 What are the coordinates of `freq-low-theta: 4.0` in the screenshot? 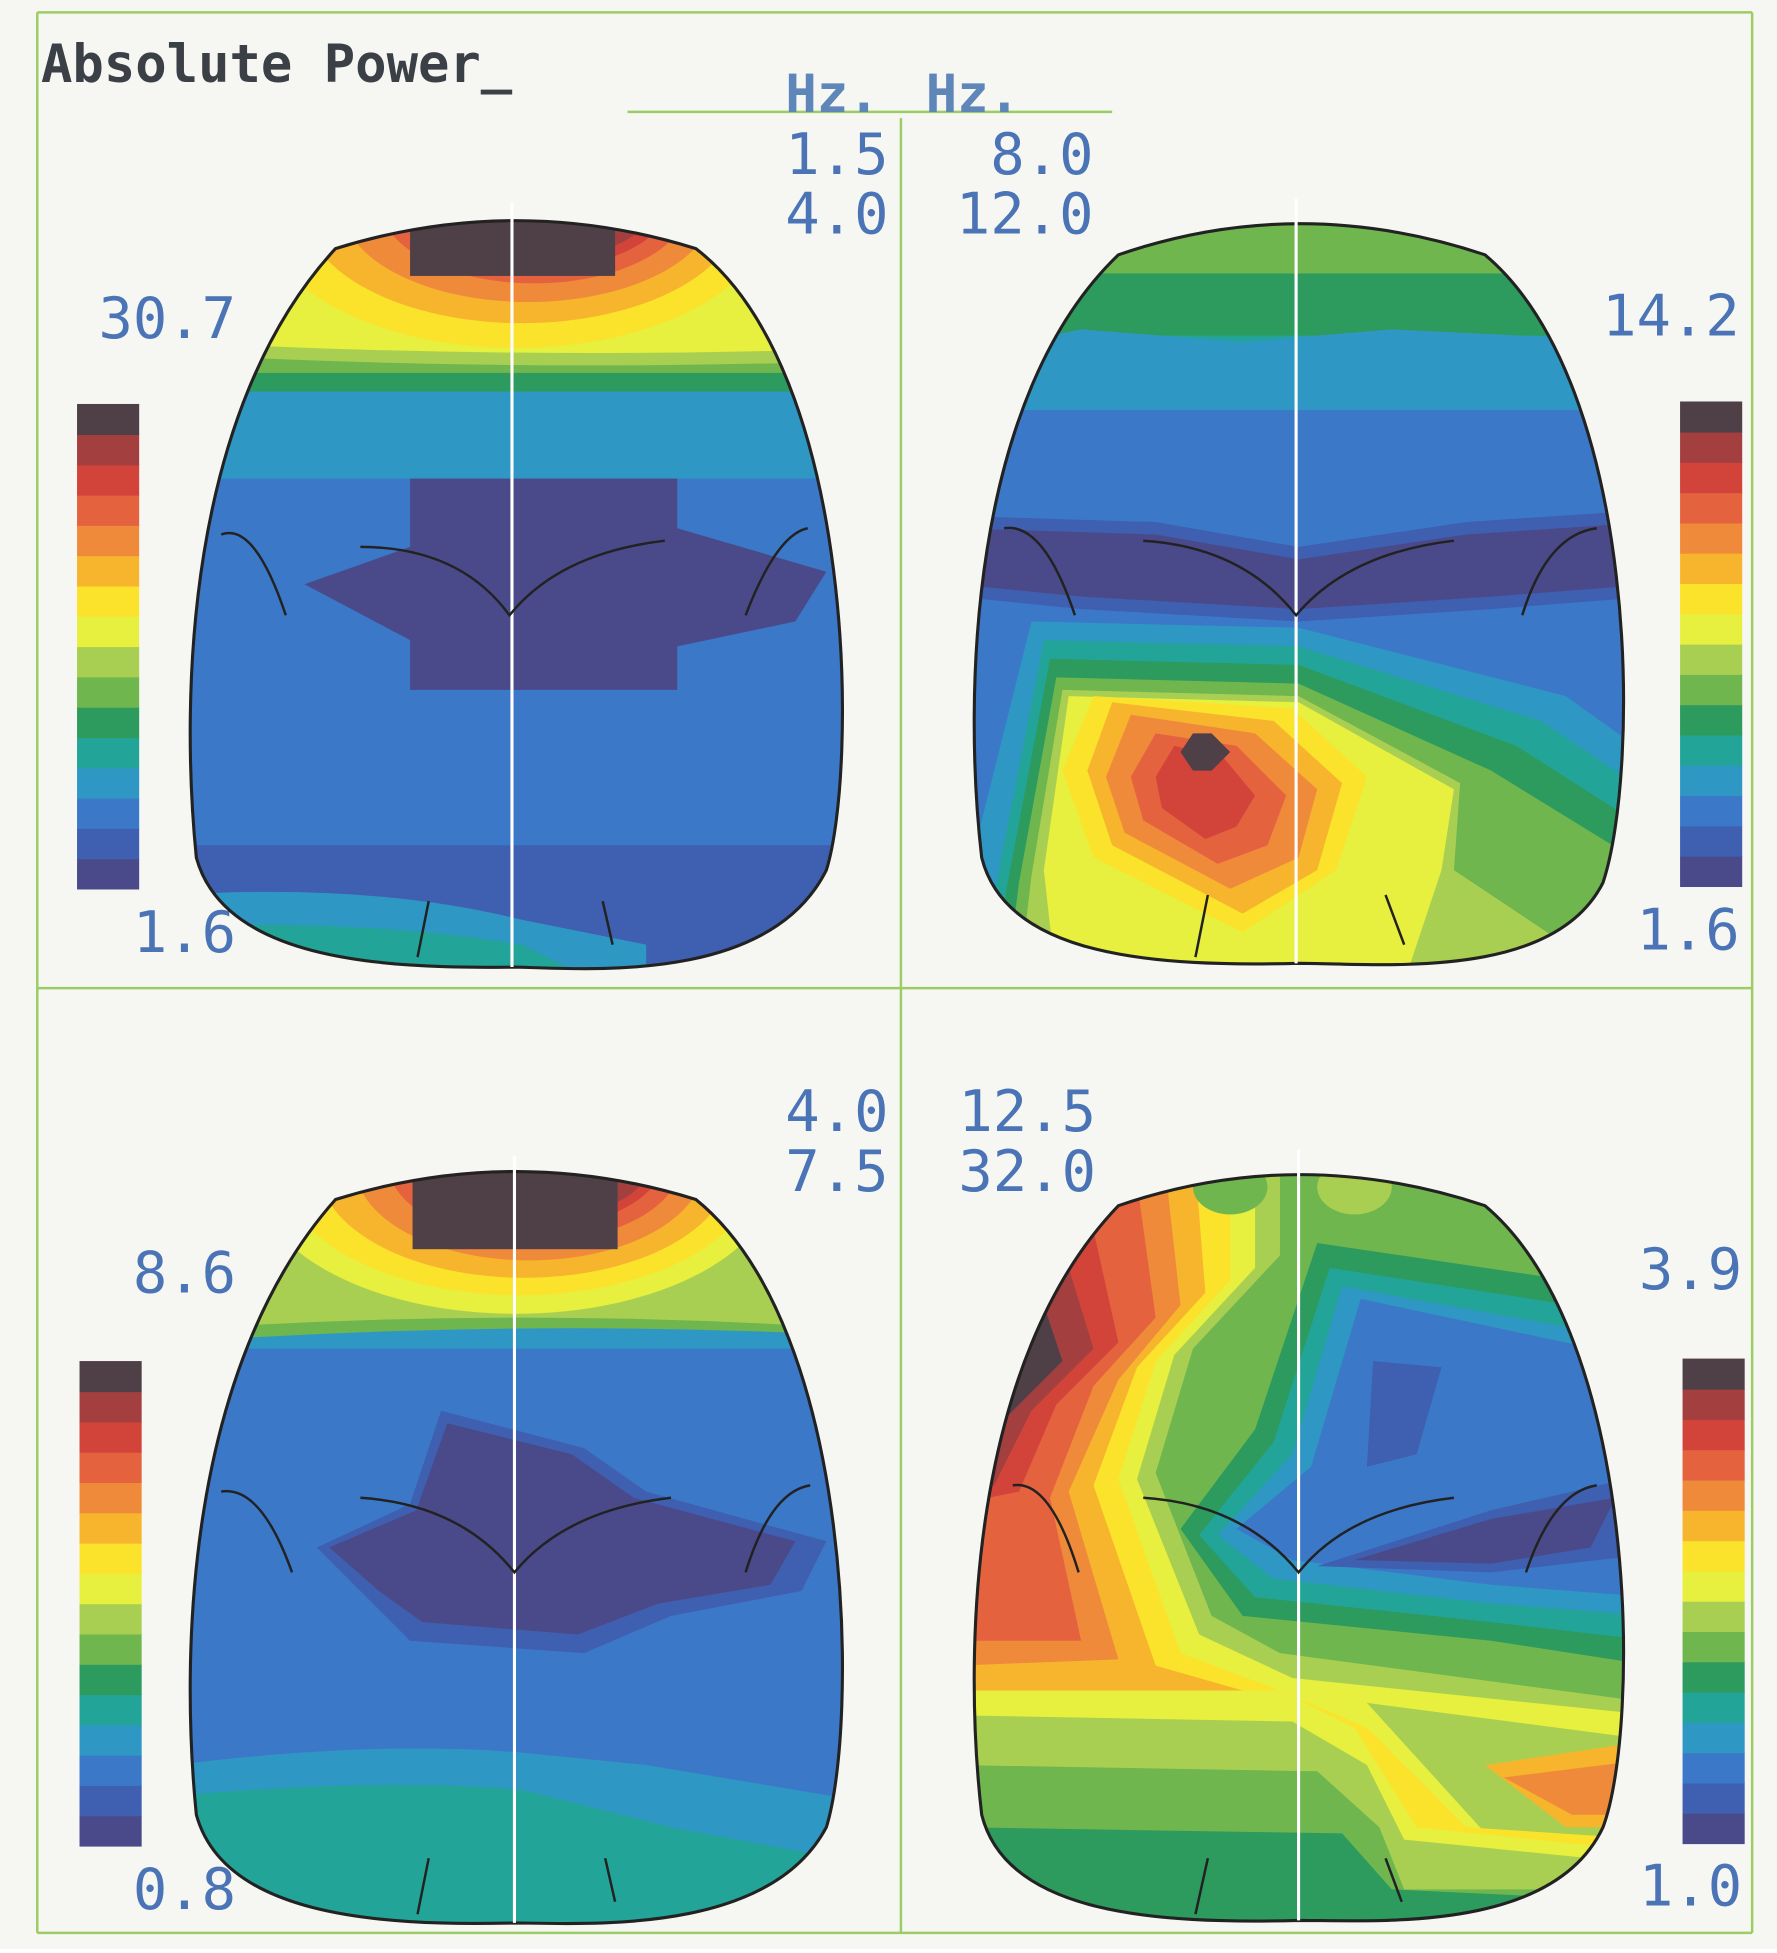 It's located at (836, 1112).